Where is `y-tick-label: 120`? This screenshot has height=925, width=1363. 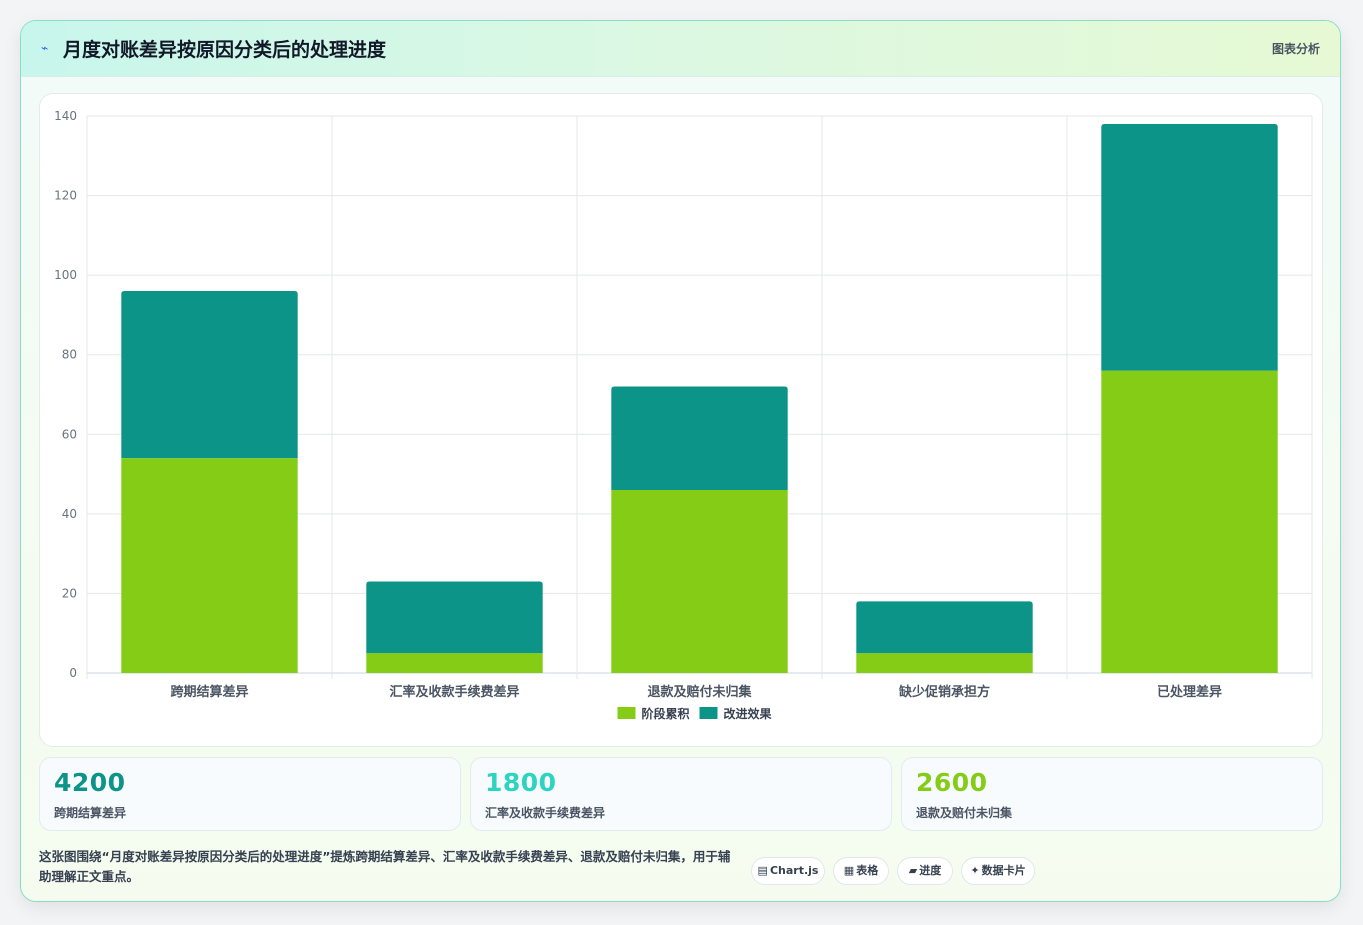 y-tick-label: 120 is located at coordinates (65, 196).